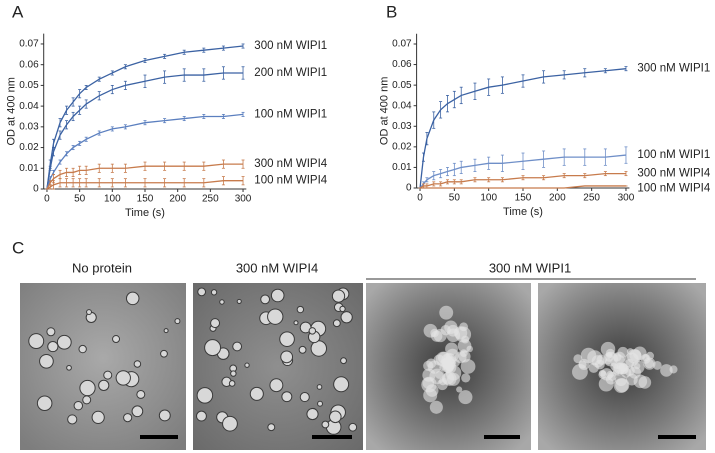 The width and height of the screenshot is (715, 453). Describe the element at coordinates (18, 11) in the screenshot. I see `panel-label: A` at that location.